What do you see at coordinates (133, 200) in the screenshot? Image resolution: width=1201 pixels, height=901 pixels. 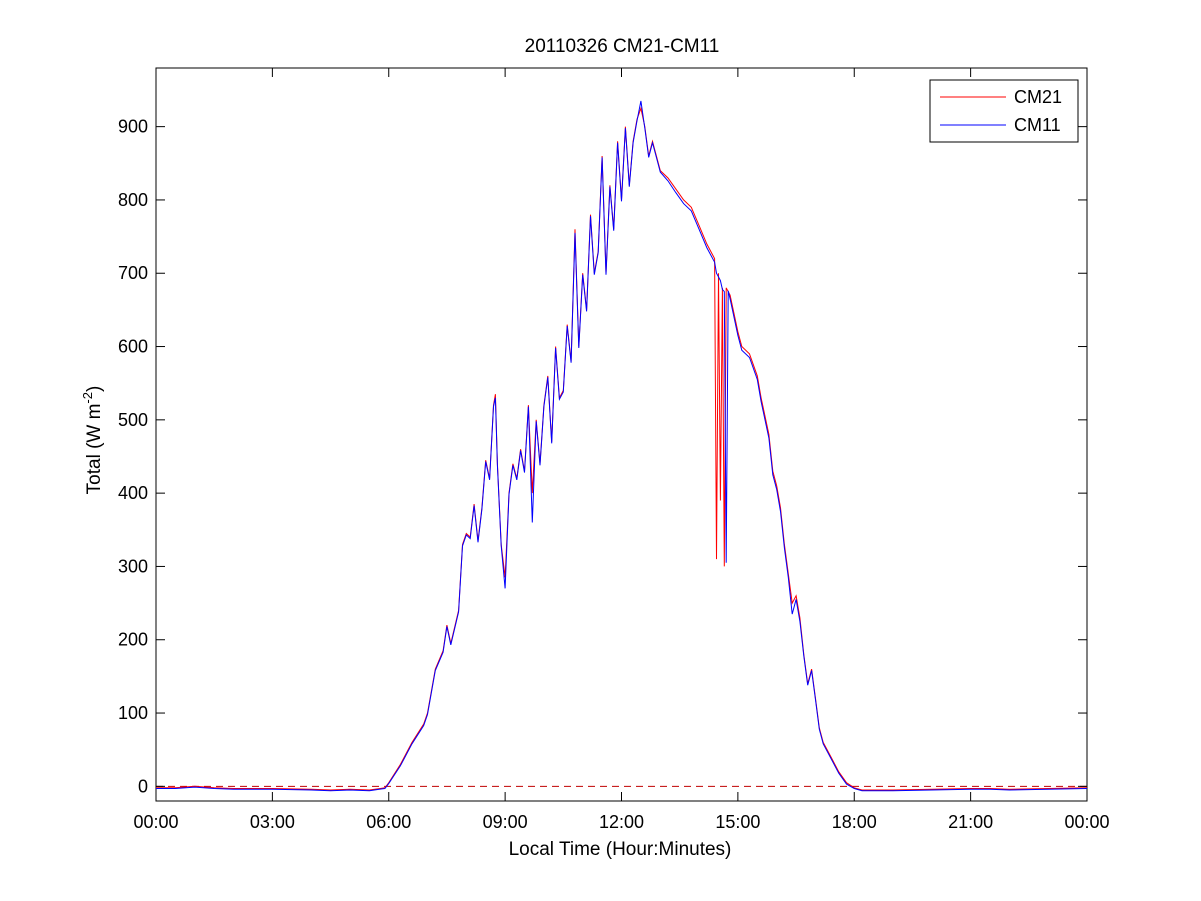 I see `y-tick-label: 800` at bounding box center [133, 200].